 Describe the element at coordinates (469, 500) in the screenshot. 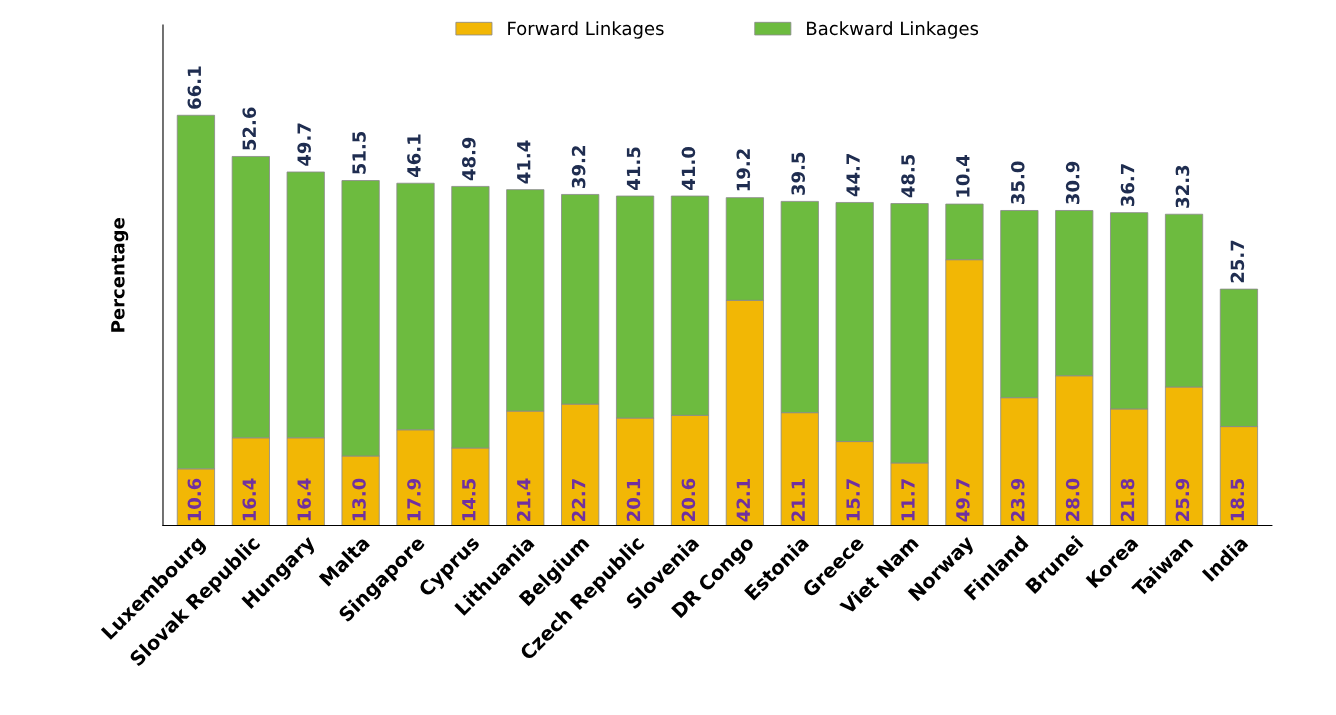

I see `data-label: 14.5` at that location.